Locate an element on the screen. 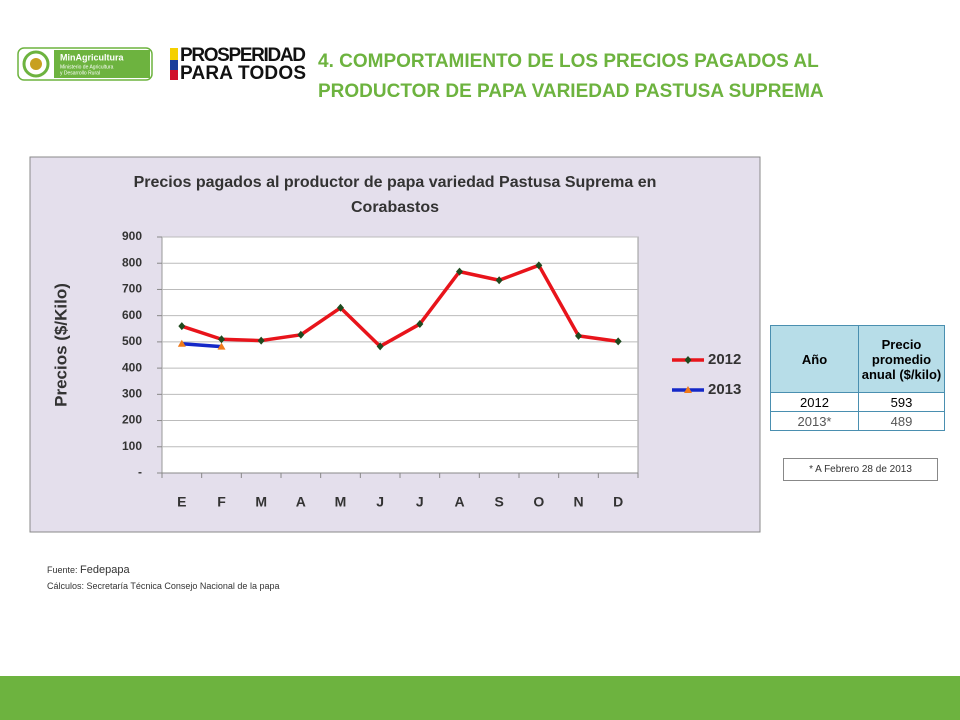 The width and height of the screenshot is (960, 720). logo-band is located at coordinates (102, 64).